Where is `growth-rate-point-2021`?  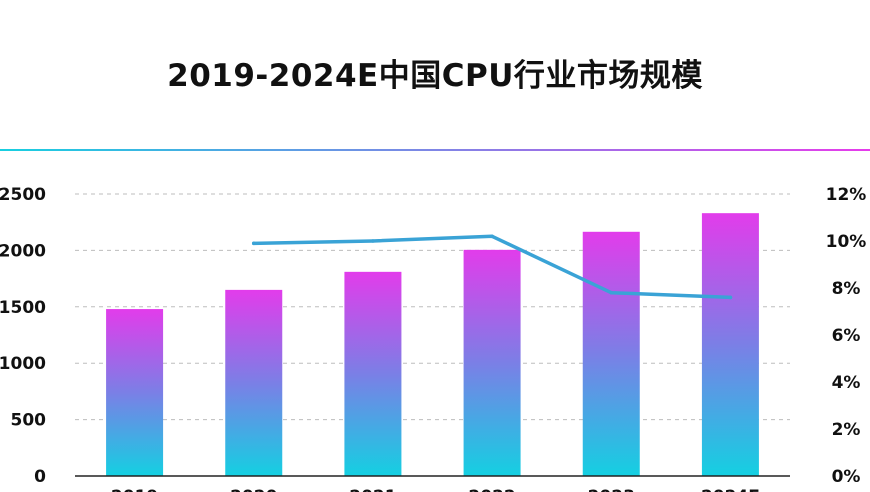
growth-rate-point-2021 is located at coordinates (373, 241).